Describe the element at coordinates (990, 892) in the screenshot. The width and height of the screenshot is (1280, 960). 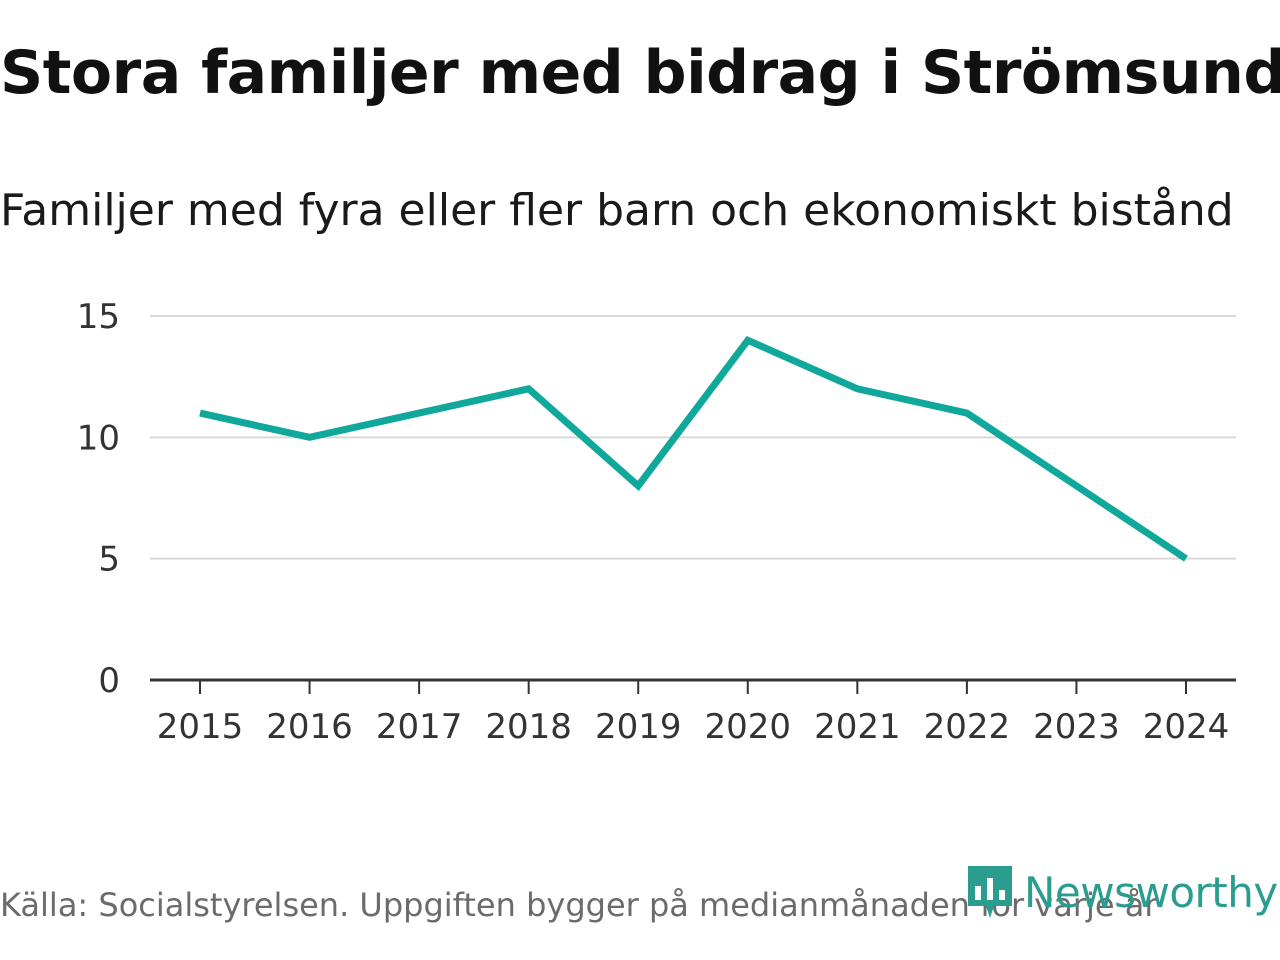
I see `newsworthy-logo-icon` at that location.